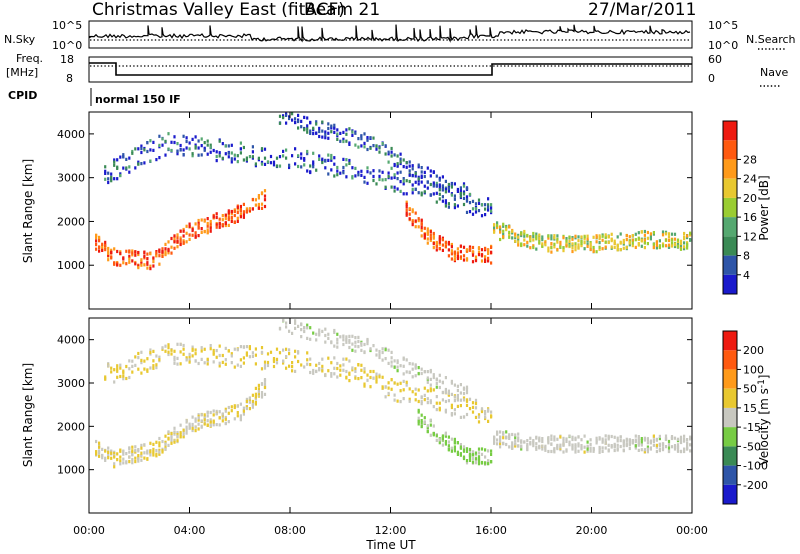 This screenshot has width=800, height=554. What do you see at coordinates (390, 69) in the screenshot?
I see `freq-trace` at bounding box center [390, 69].